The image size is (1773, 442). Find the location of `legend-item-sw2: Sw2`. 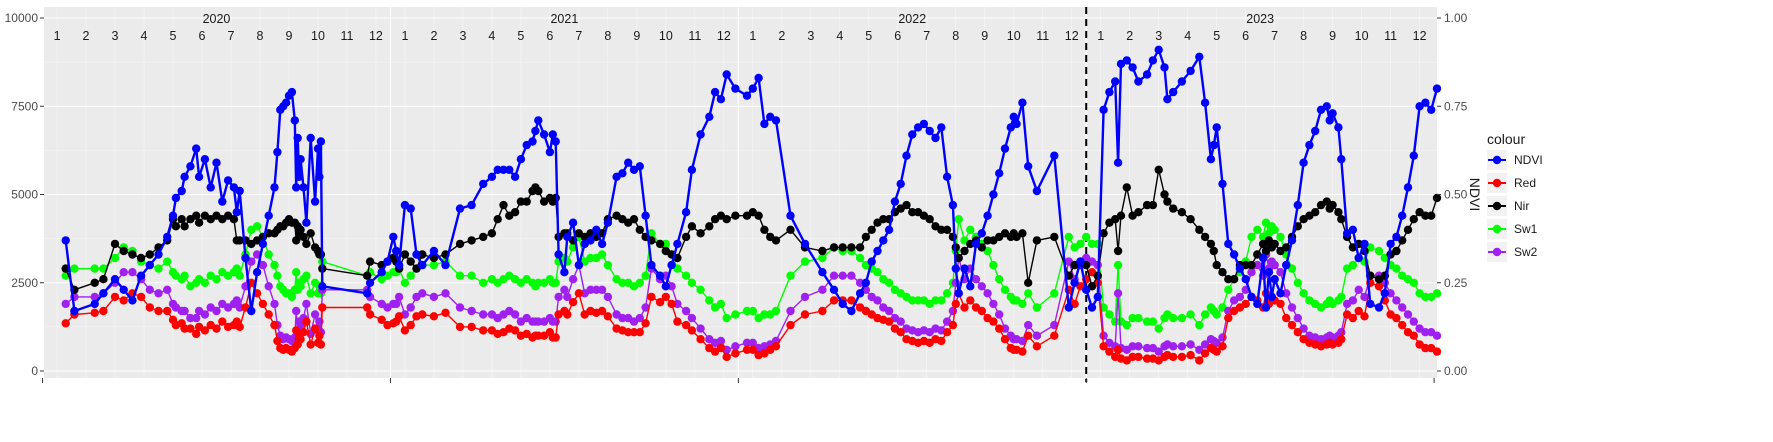

legend-item-sw2: Sw2 is located at coordinates (1512, 252).